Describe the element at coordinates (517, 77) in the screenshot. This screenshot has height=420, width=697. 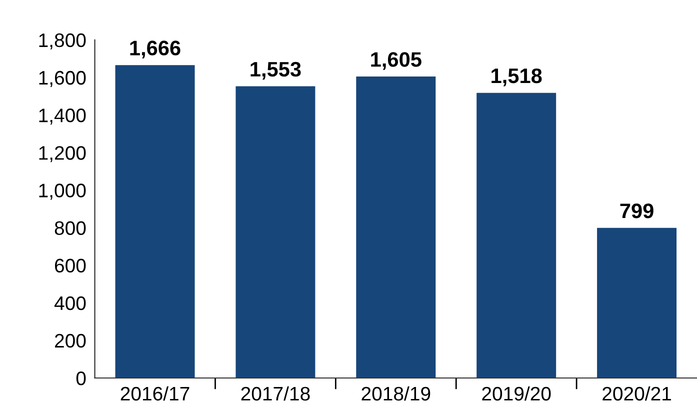
I see `data-label: 1,518` at that location.